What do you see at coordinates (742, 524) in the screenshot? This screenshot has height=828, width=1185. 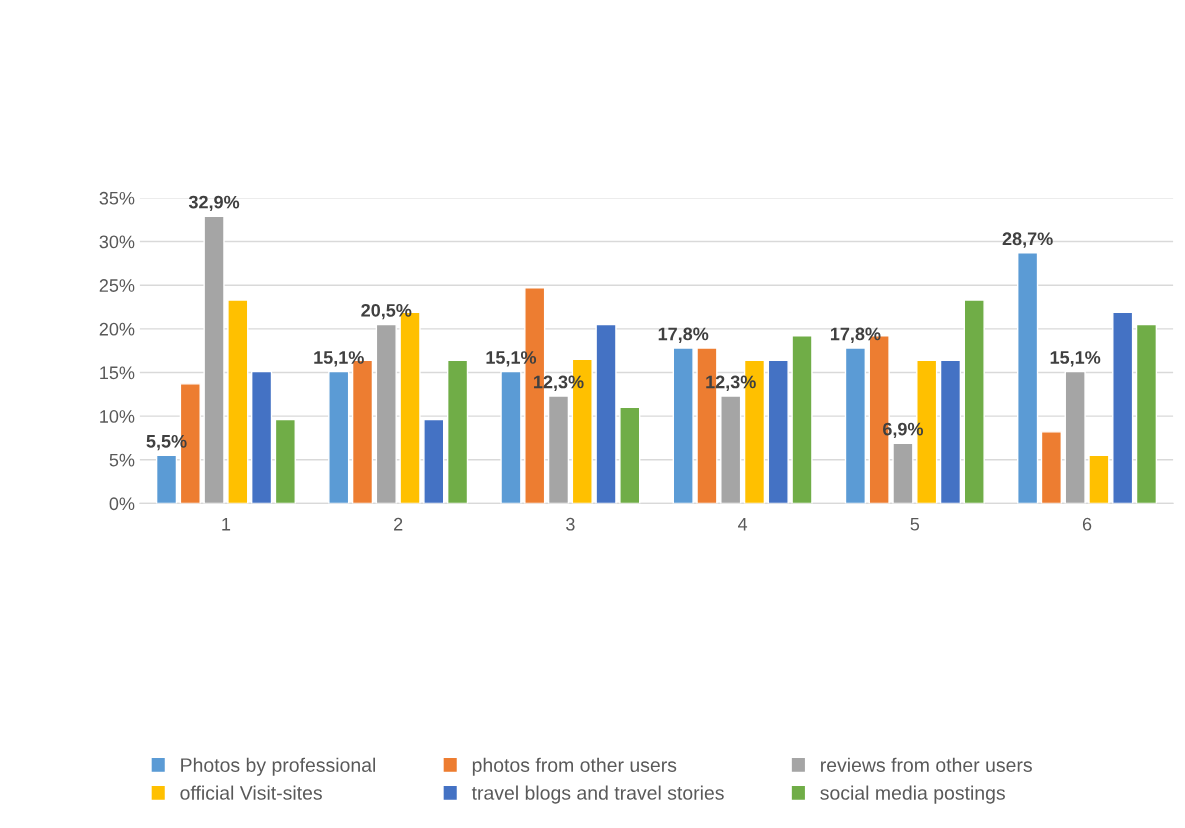 I see `x-tick-label: 4` at bounding box center [742, 524].